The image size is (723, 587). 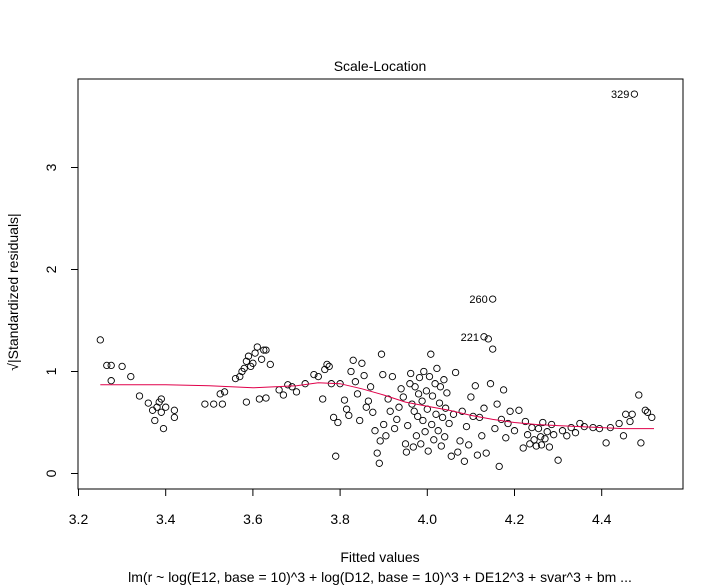 I want to click on x-tick-label: 4.0, so click(x=428, y=519).